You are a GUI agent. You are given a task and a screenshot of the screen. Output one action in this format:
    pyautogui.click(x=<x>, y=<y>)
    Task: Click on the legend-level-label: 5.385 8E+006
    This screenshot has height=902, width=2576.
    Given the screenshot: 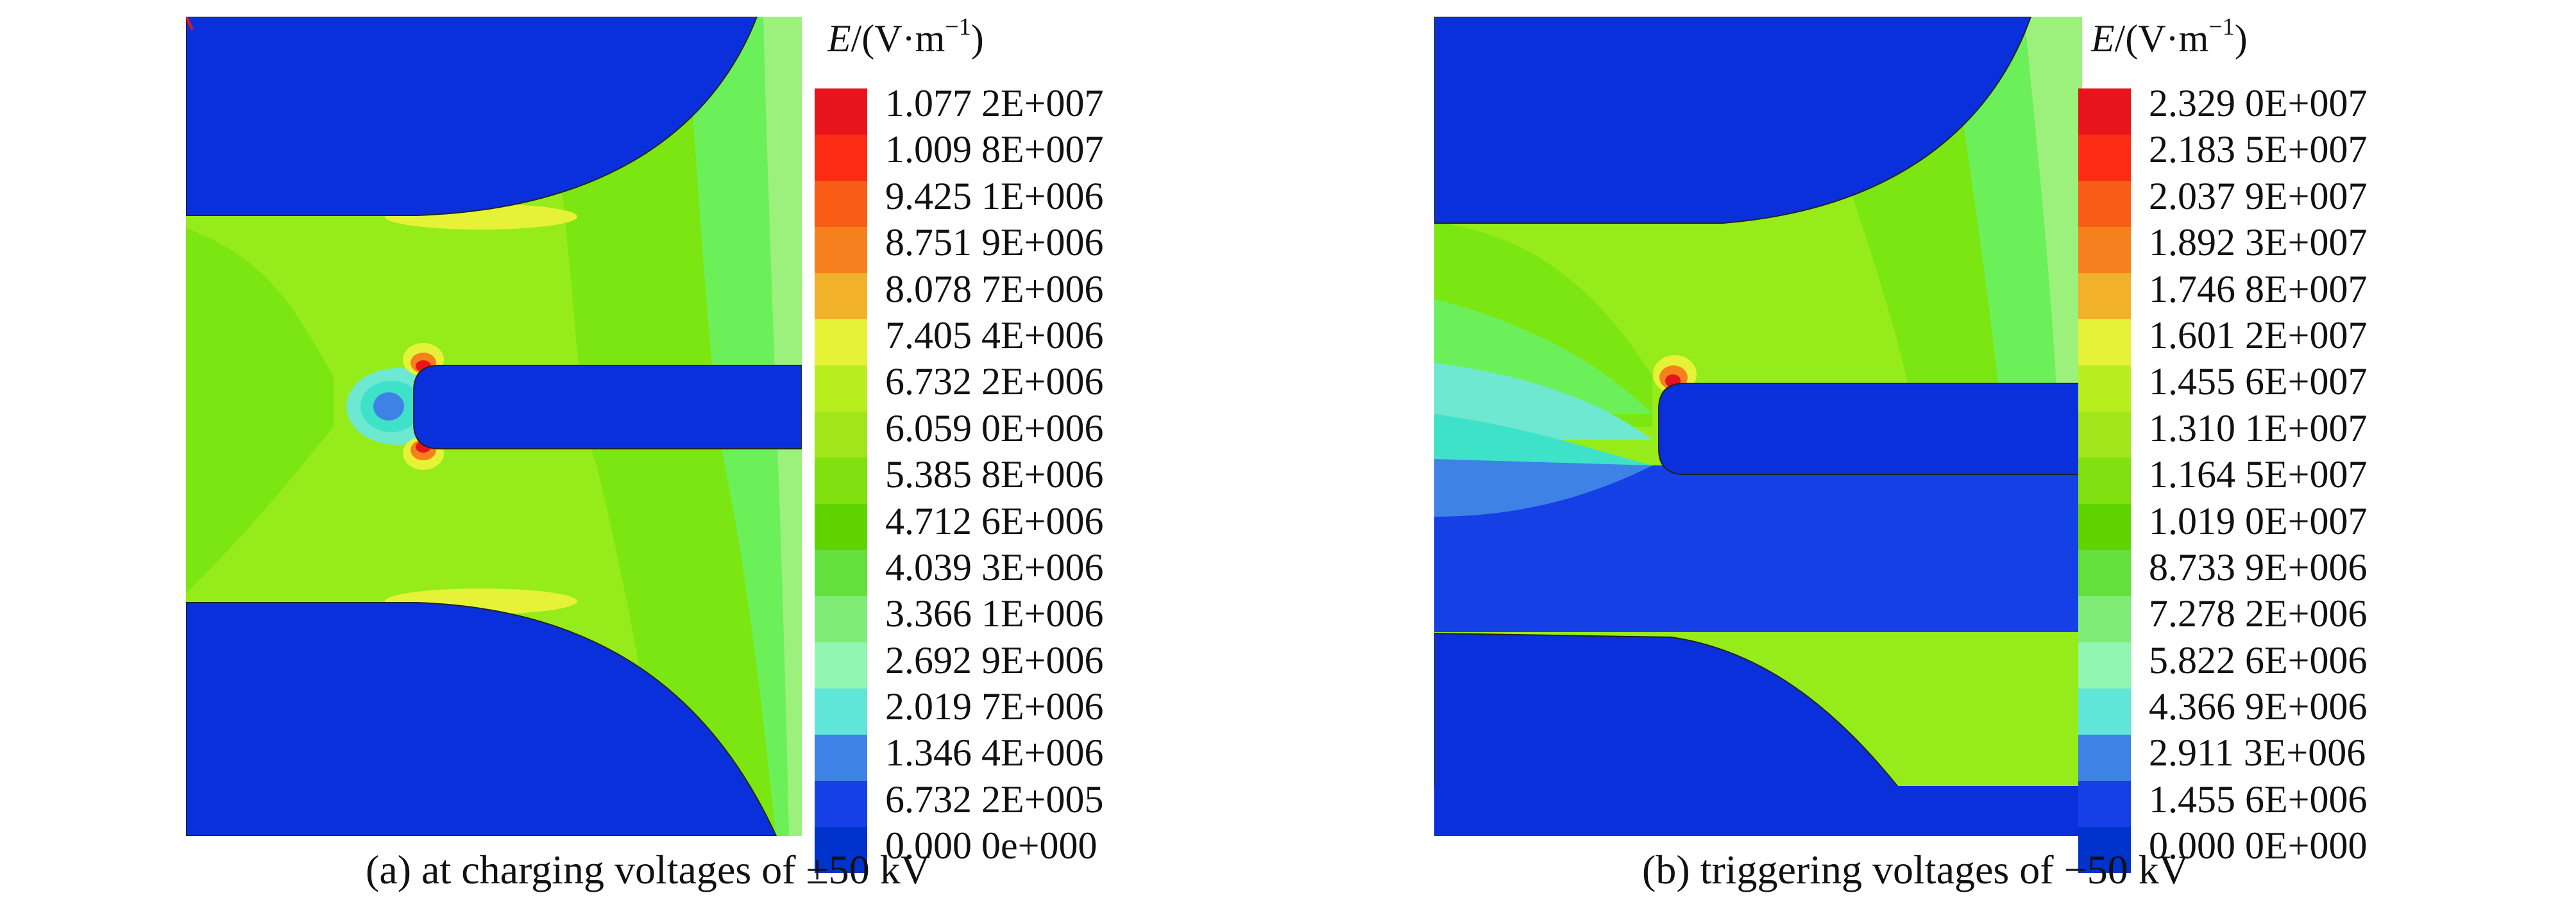 What is the action you would take?
    pyautogui.click(x=994, y=474)
    